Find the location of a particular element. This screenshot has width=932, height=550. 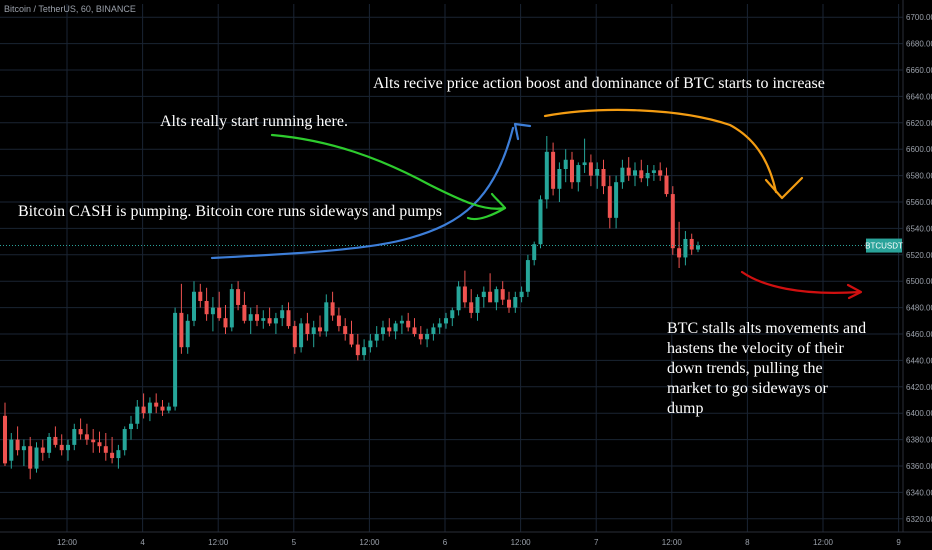

annotation-btc-stalls-line-3: down trends, pulling the is located at coordinates (745, 368).